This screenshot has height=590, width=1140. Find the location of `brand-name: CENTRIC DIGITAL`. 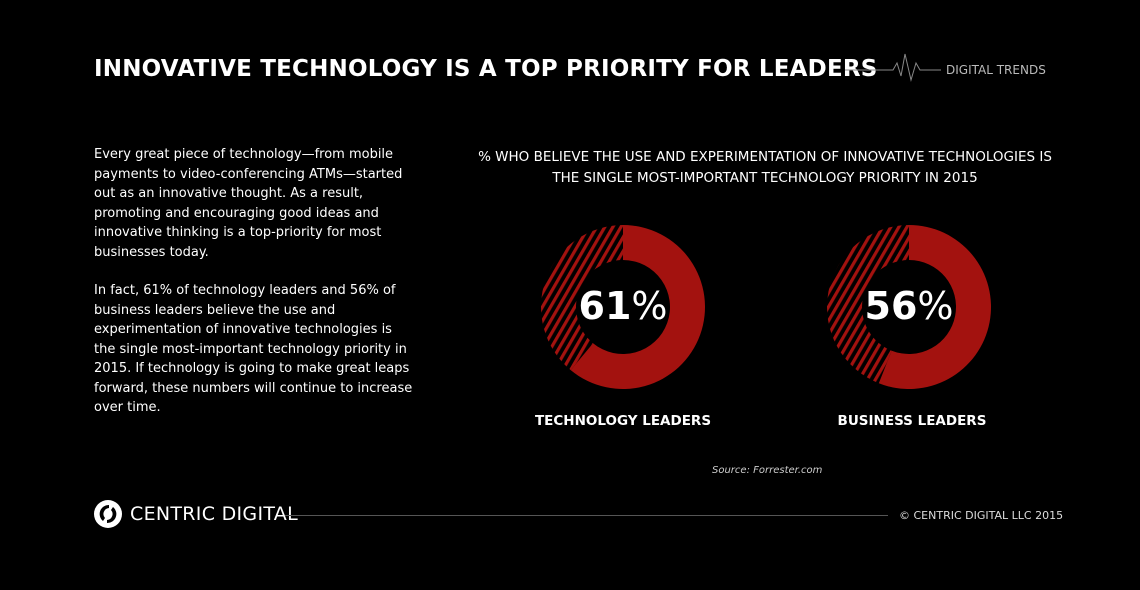

brand-name: CENTRIC DIGITAL is located at coordinates (214, 514).